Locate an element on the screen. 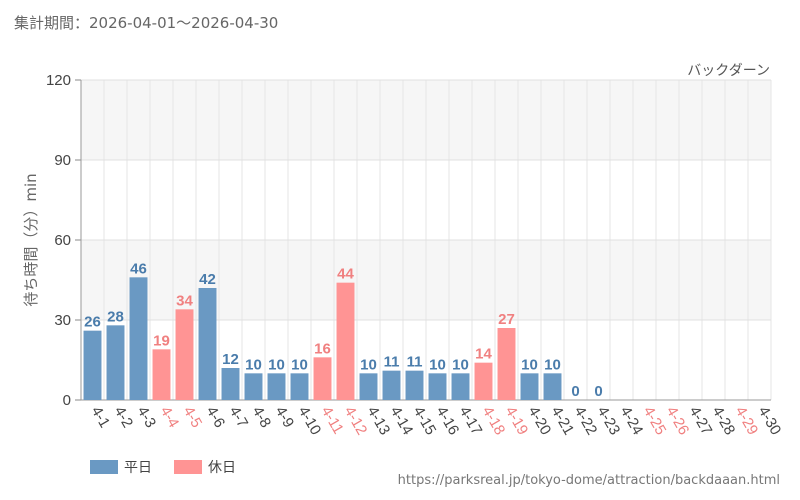  x-tick-label-4-5: 4-5 is located at coordinates (193, 416).